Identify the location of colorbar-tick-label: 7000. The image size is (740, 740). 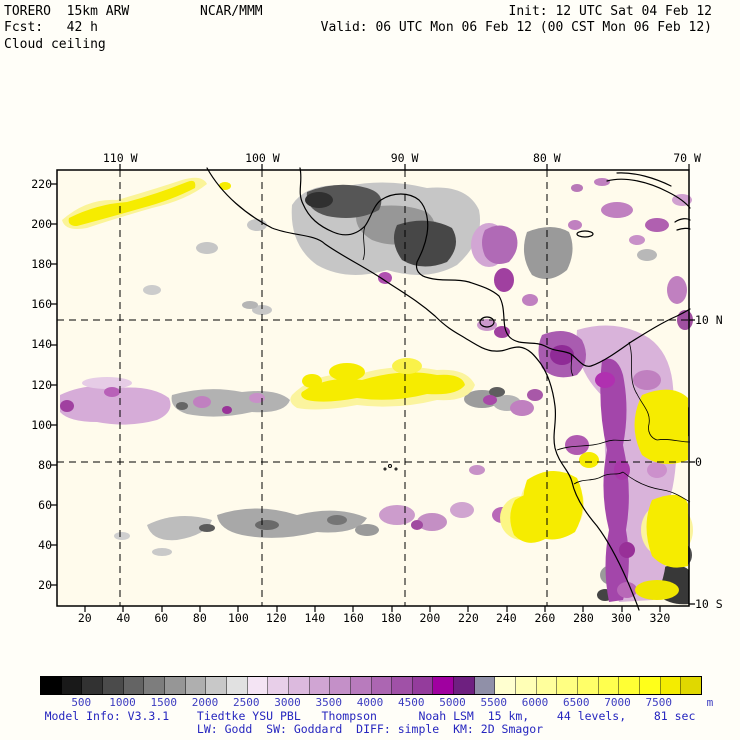
(617, 702).